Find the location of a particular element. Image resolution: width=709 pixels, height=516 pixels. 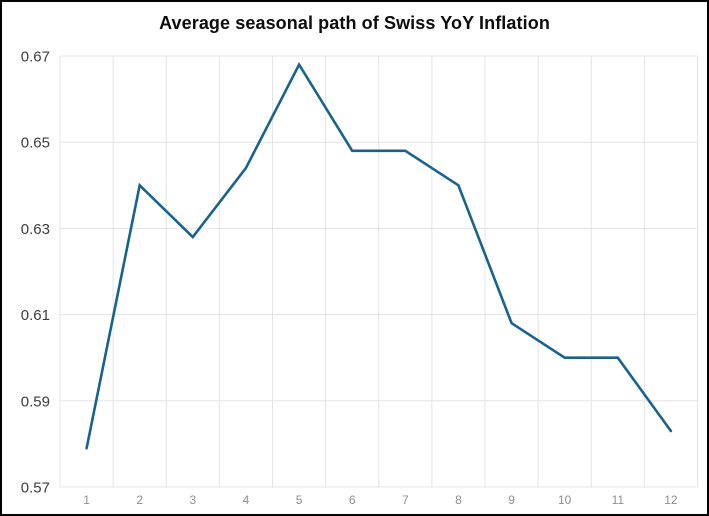

x-axis-tick-label: 9 is located at coordinates (511, 500).